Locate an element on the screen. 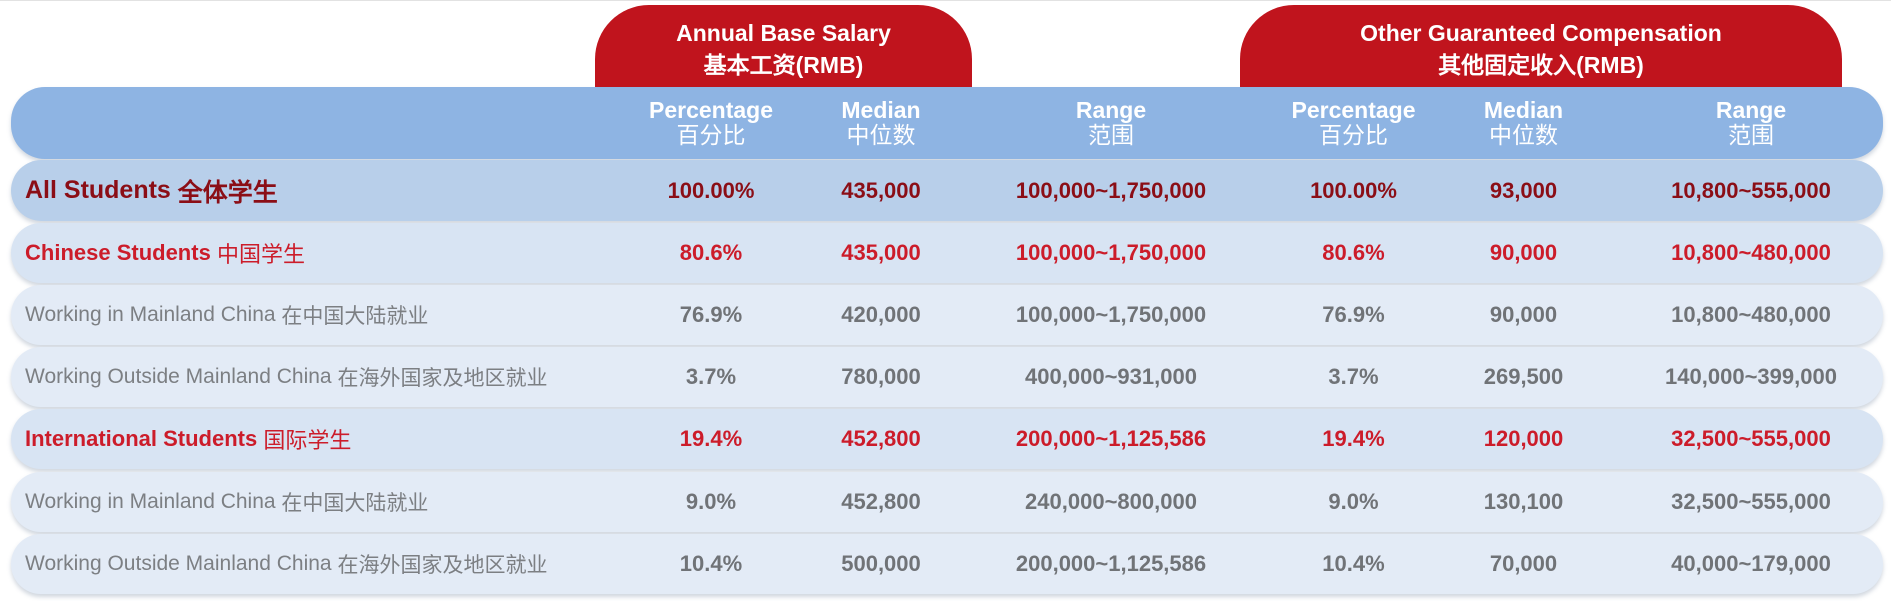 The image size is (1891, 601). cell-base-percentage: 76.9% is located at coordinates (711, 314).